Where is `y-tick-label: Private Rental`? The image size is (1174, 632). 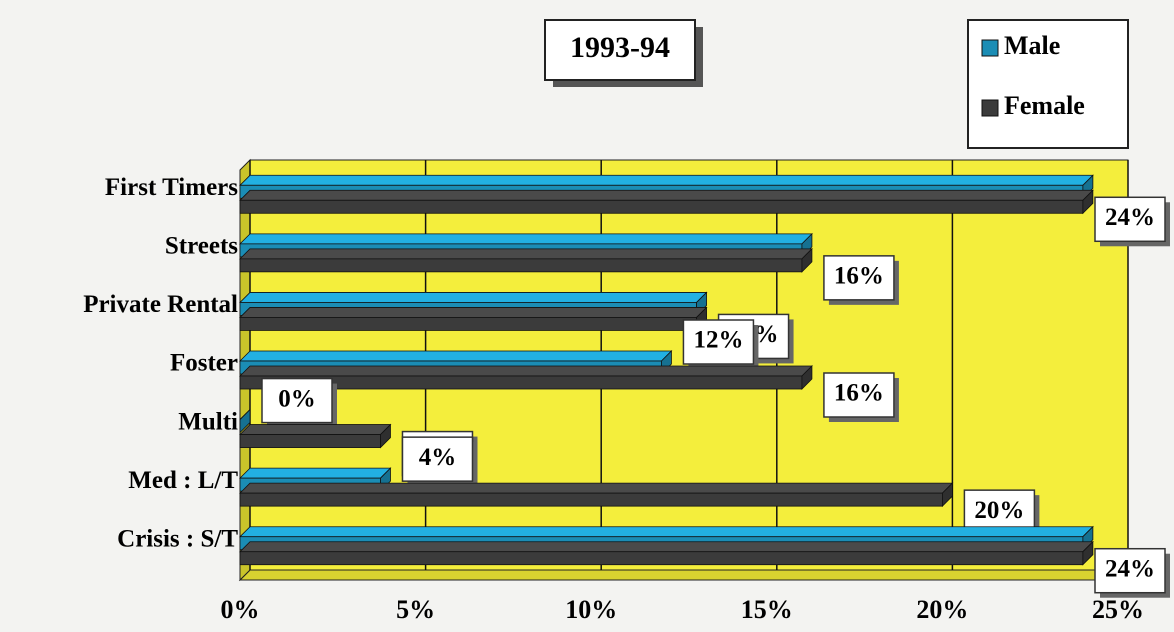
y-tick-label: Private Rental is located at coordinates (160, 304).